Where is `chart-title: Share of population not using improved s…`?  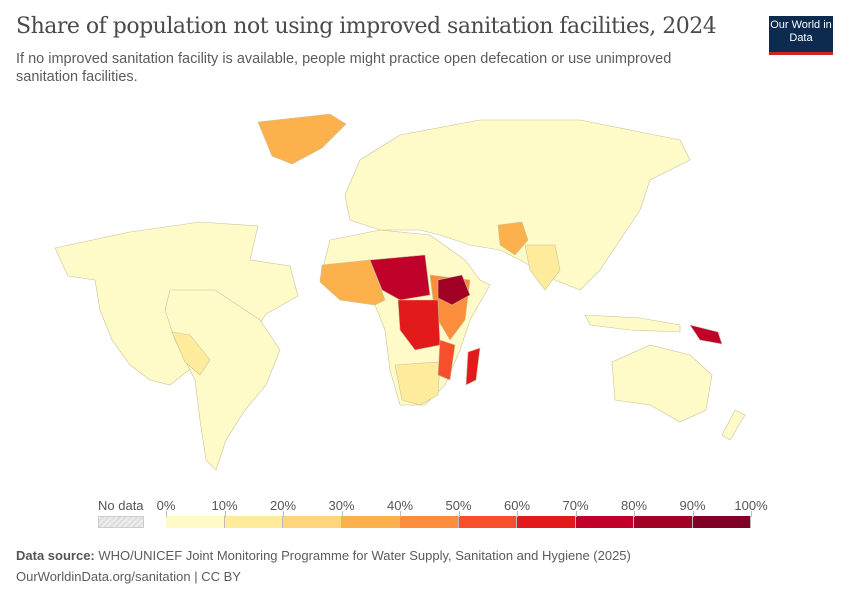
chart-title: Share of population not using improved s… is located at coordinates (366, 26).